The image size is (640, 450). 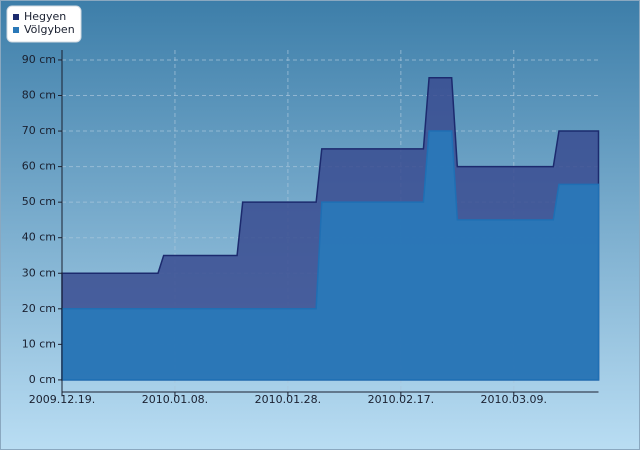 I want to click on y-tick-label: 60 cm, so click(x=39, y=166).